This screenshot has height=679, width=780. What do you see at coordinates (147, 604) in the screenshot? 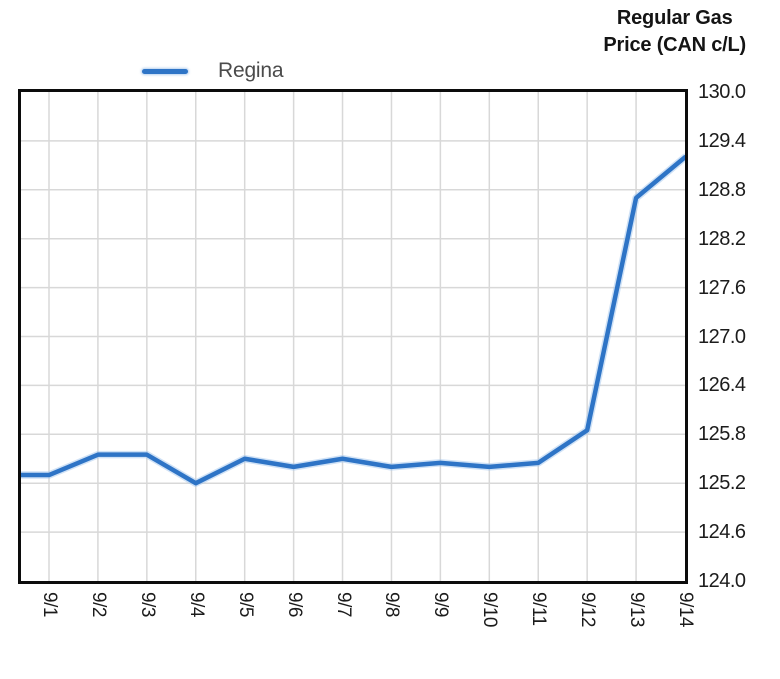
I see `x-axis-tick-label: 9/3` at bounding box center [147, 604].